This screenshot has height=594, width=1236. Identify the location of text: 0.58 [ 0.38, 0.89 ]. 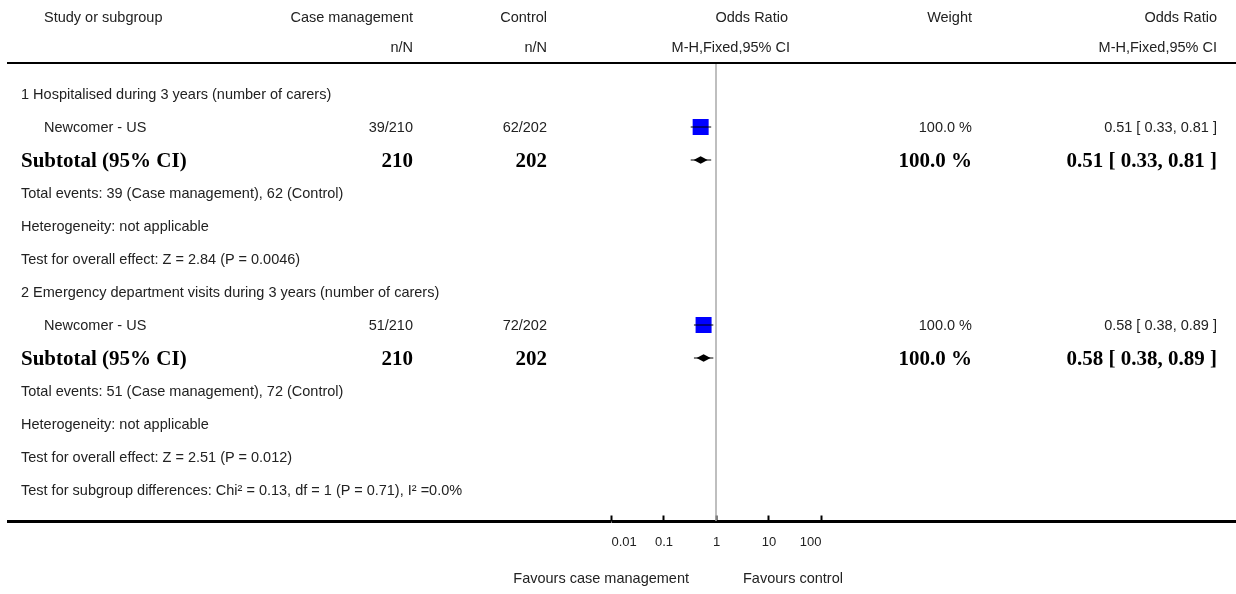
(1141, 357).